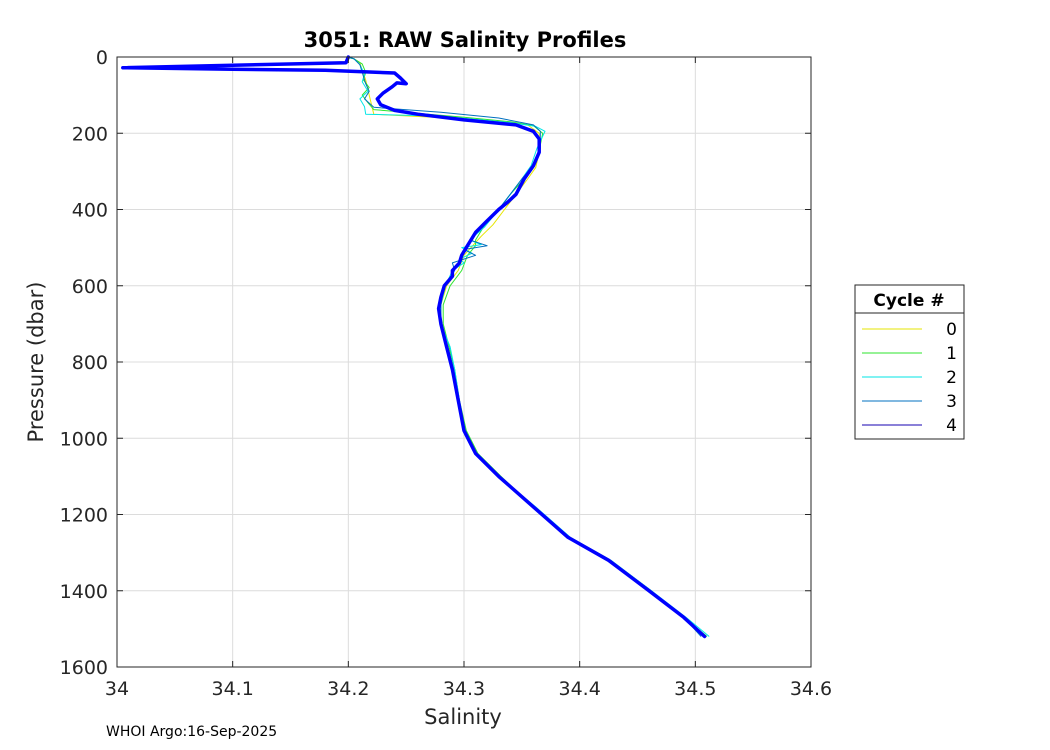 The height and width of the screenshot is (750, 1050). What do you see at coordinates (951, 402) in the screenshot?
I see `legend-label: 3` at bounding box center [951, 402].